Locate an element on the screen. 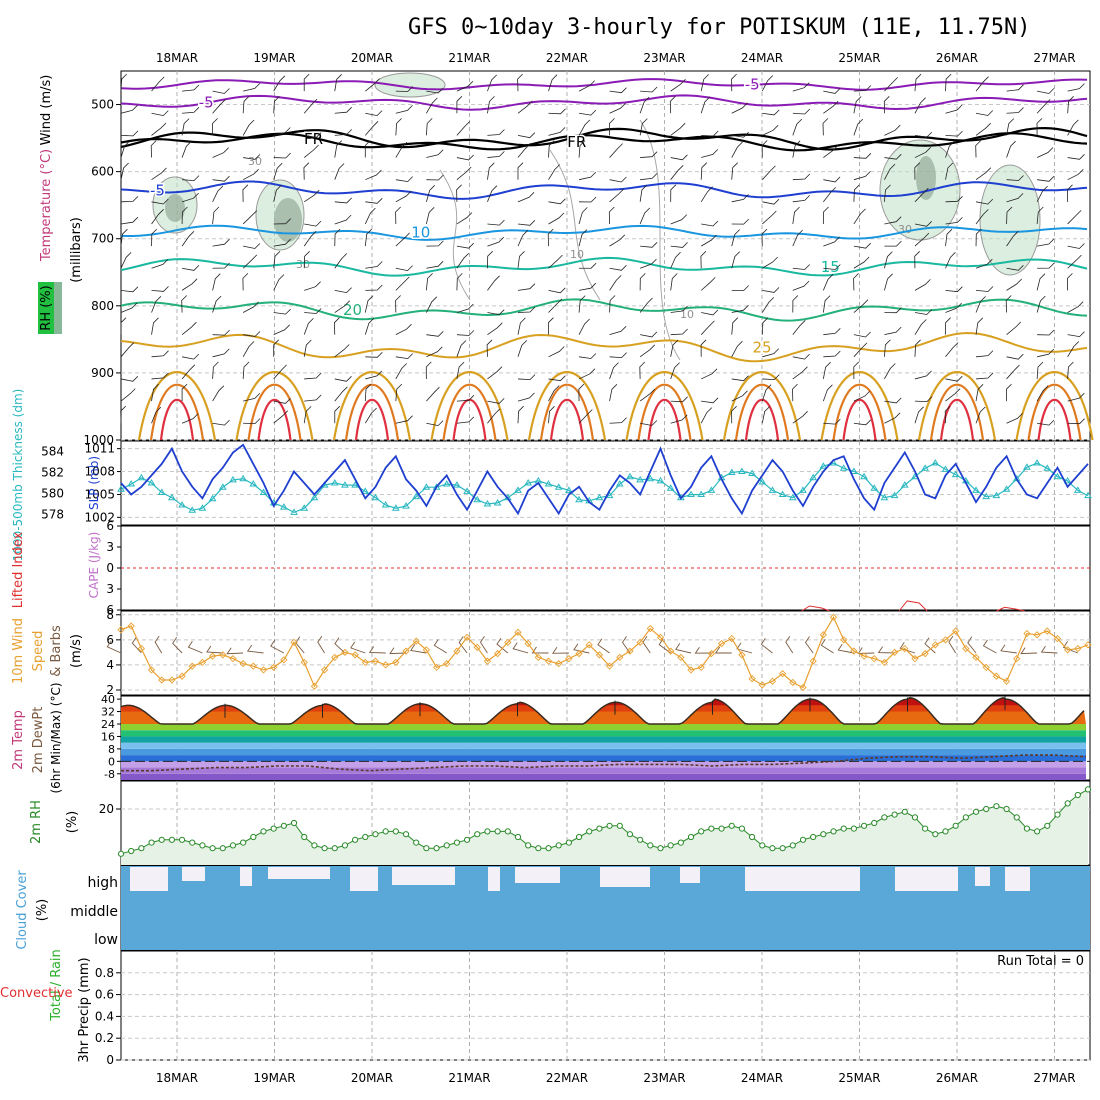  date-label-bottom: 21MAR is located at coordinates (469, 1078).